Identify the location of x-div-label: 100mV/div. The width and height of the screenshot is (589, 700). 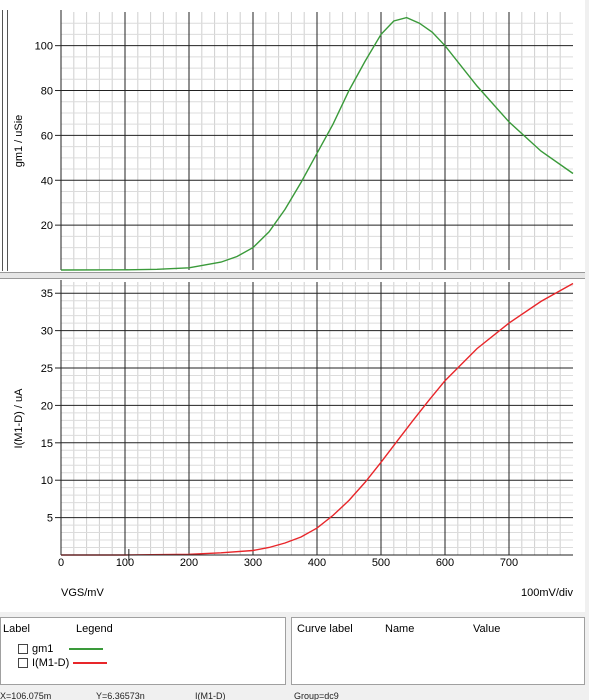
(547, 593).